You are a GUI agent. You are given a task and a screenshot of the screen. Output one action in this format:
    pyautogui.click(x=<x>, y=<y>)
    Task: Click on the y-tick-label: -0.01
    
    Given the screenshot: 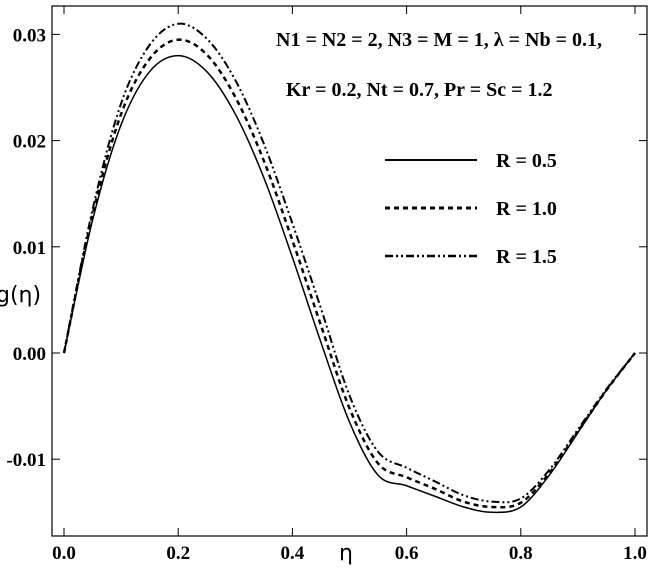 What is the action you would take?
    pyautogui.click(x=26, y=460)
    